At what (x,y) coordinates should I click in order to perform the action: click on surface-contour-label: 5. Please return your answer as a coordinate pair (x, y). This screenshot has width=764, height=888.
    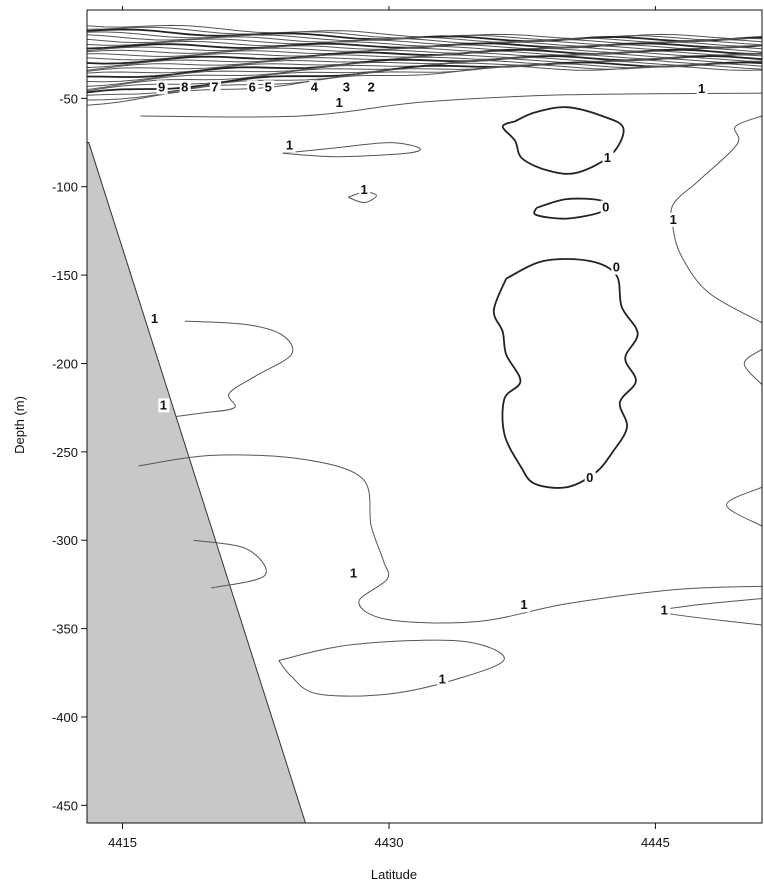
    Looking at the image, I should click on (268, 86).